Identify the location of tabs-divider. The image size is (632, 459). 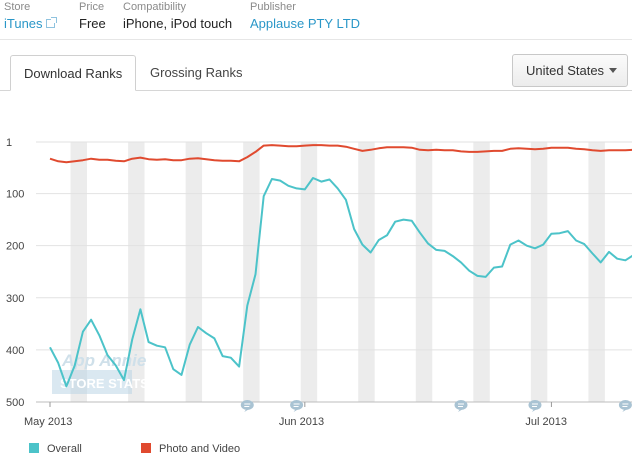
(316, 90).